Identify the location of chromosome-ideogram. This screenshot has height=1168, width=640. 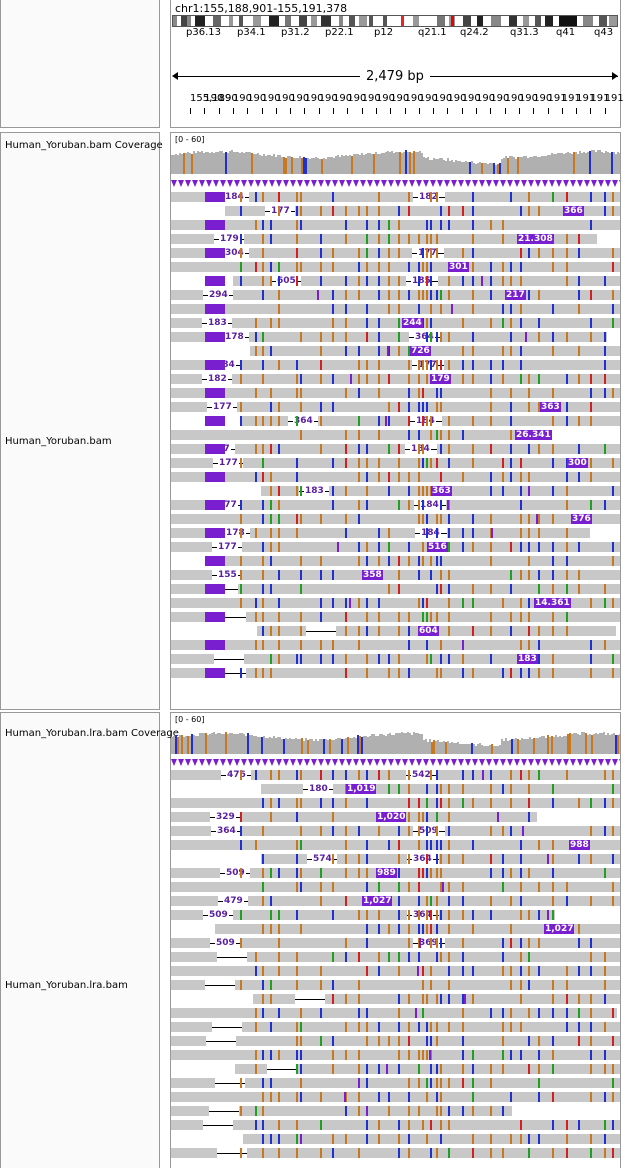
(395, 21).